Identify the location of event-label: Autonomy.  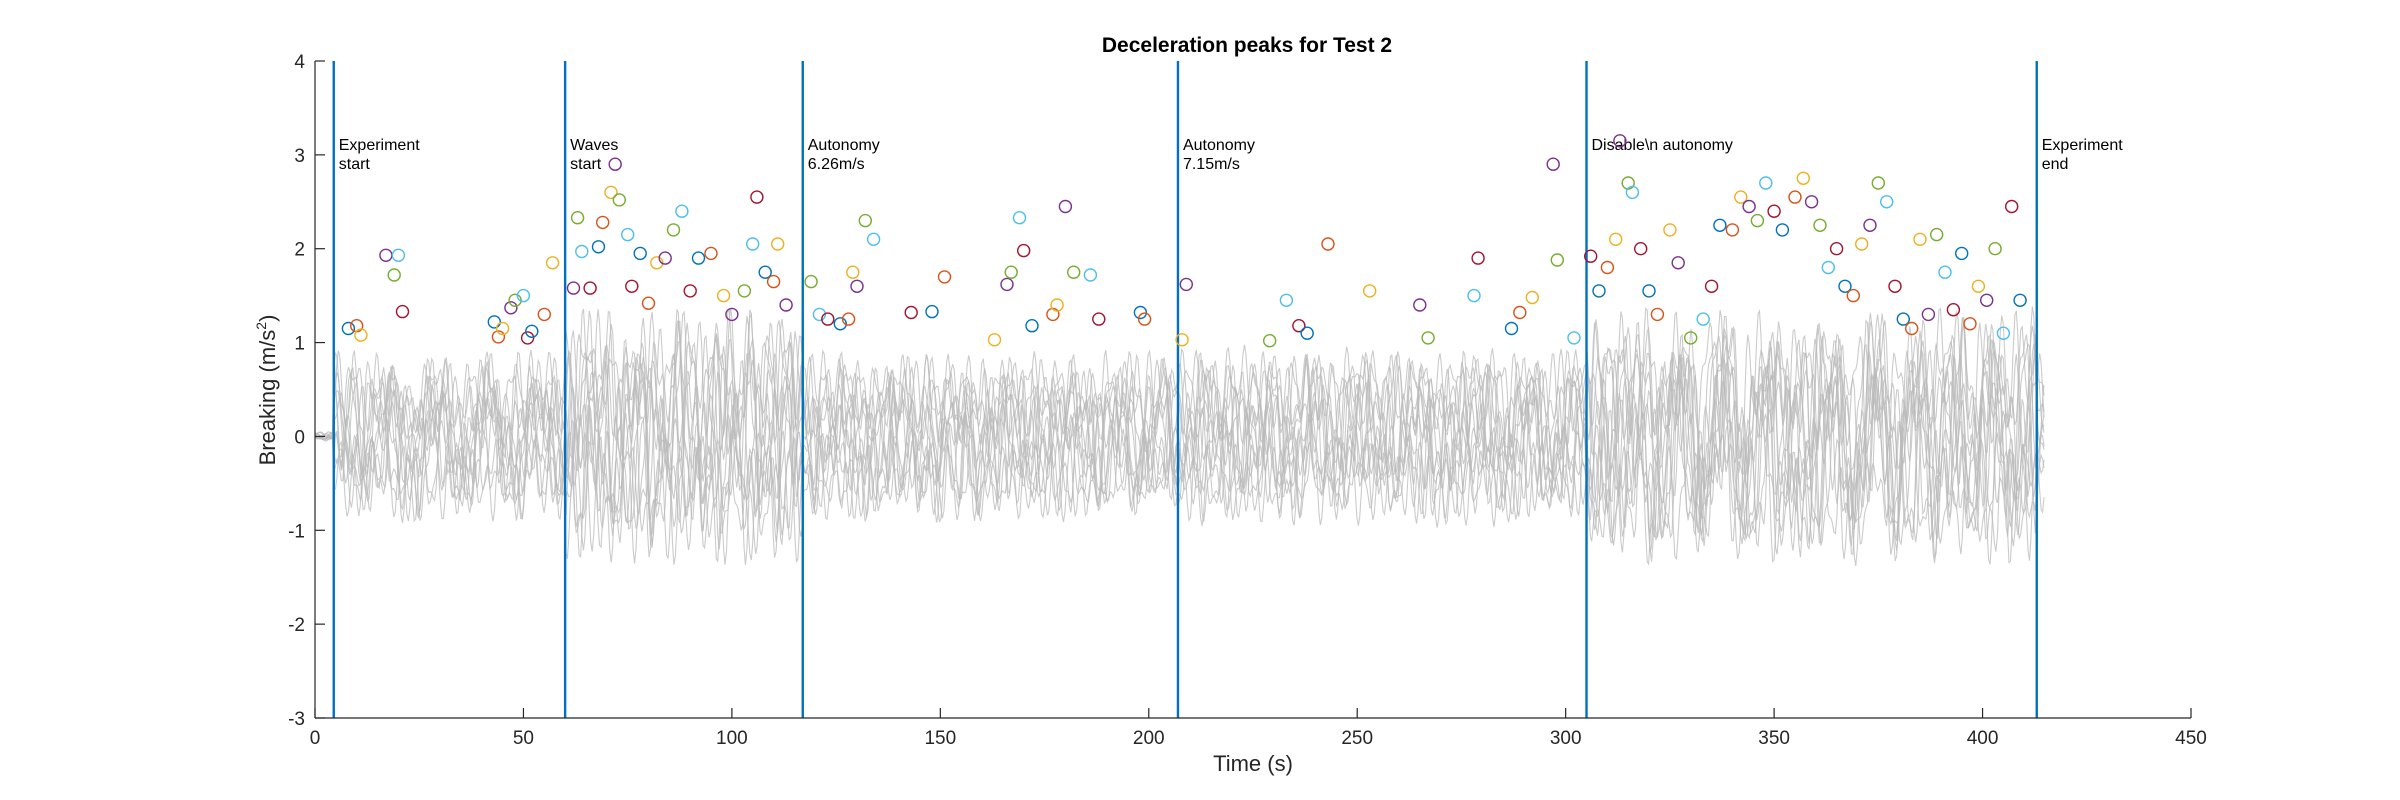
(844, 145).